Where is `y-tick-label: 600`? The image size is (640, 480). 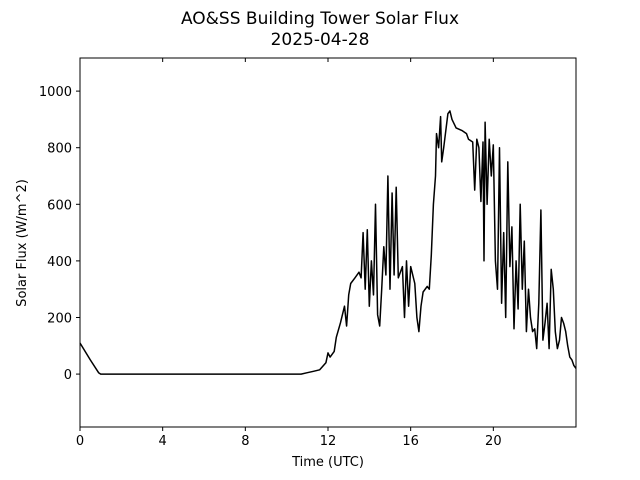
y-tick-label: 600 is located at coordinates (59, 205).